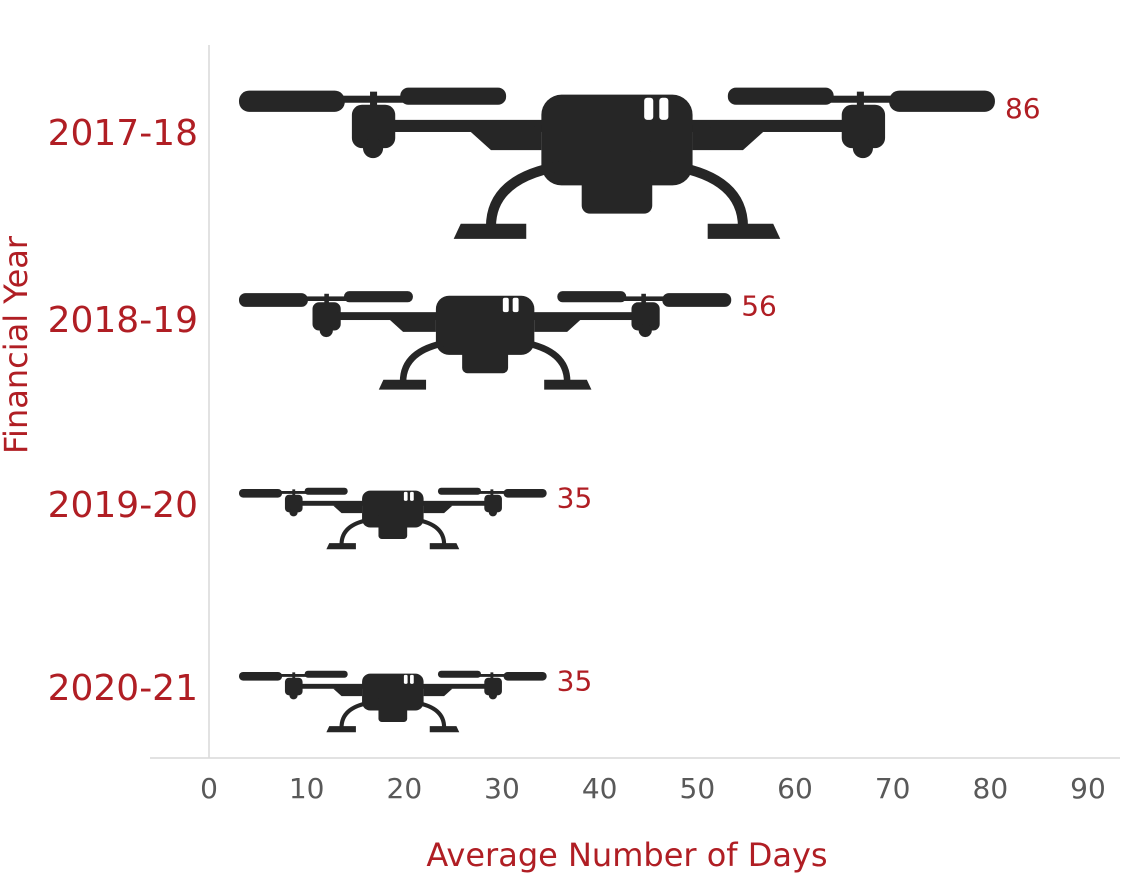  I want to click on x-tick-label: 70, so click(893, 788).